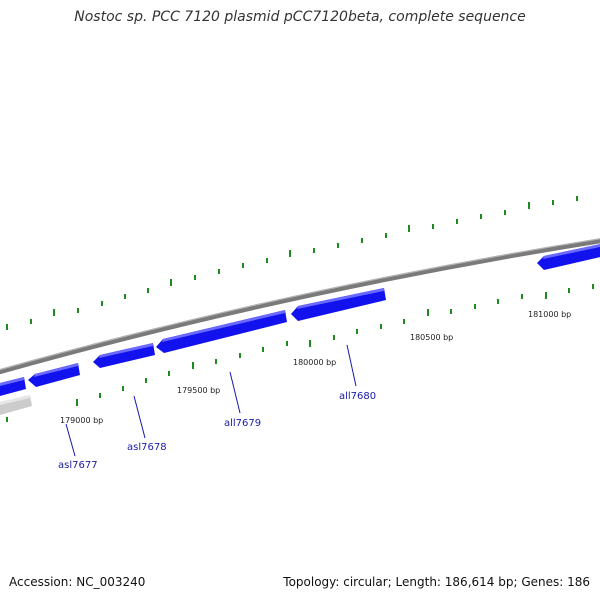  I want to click on bp-label-179000: 179000 bp, so click(81, 420).